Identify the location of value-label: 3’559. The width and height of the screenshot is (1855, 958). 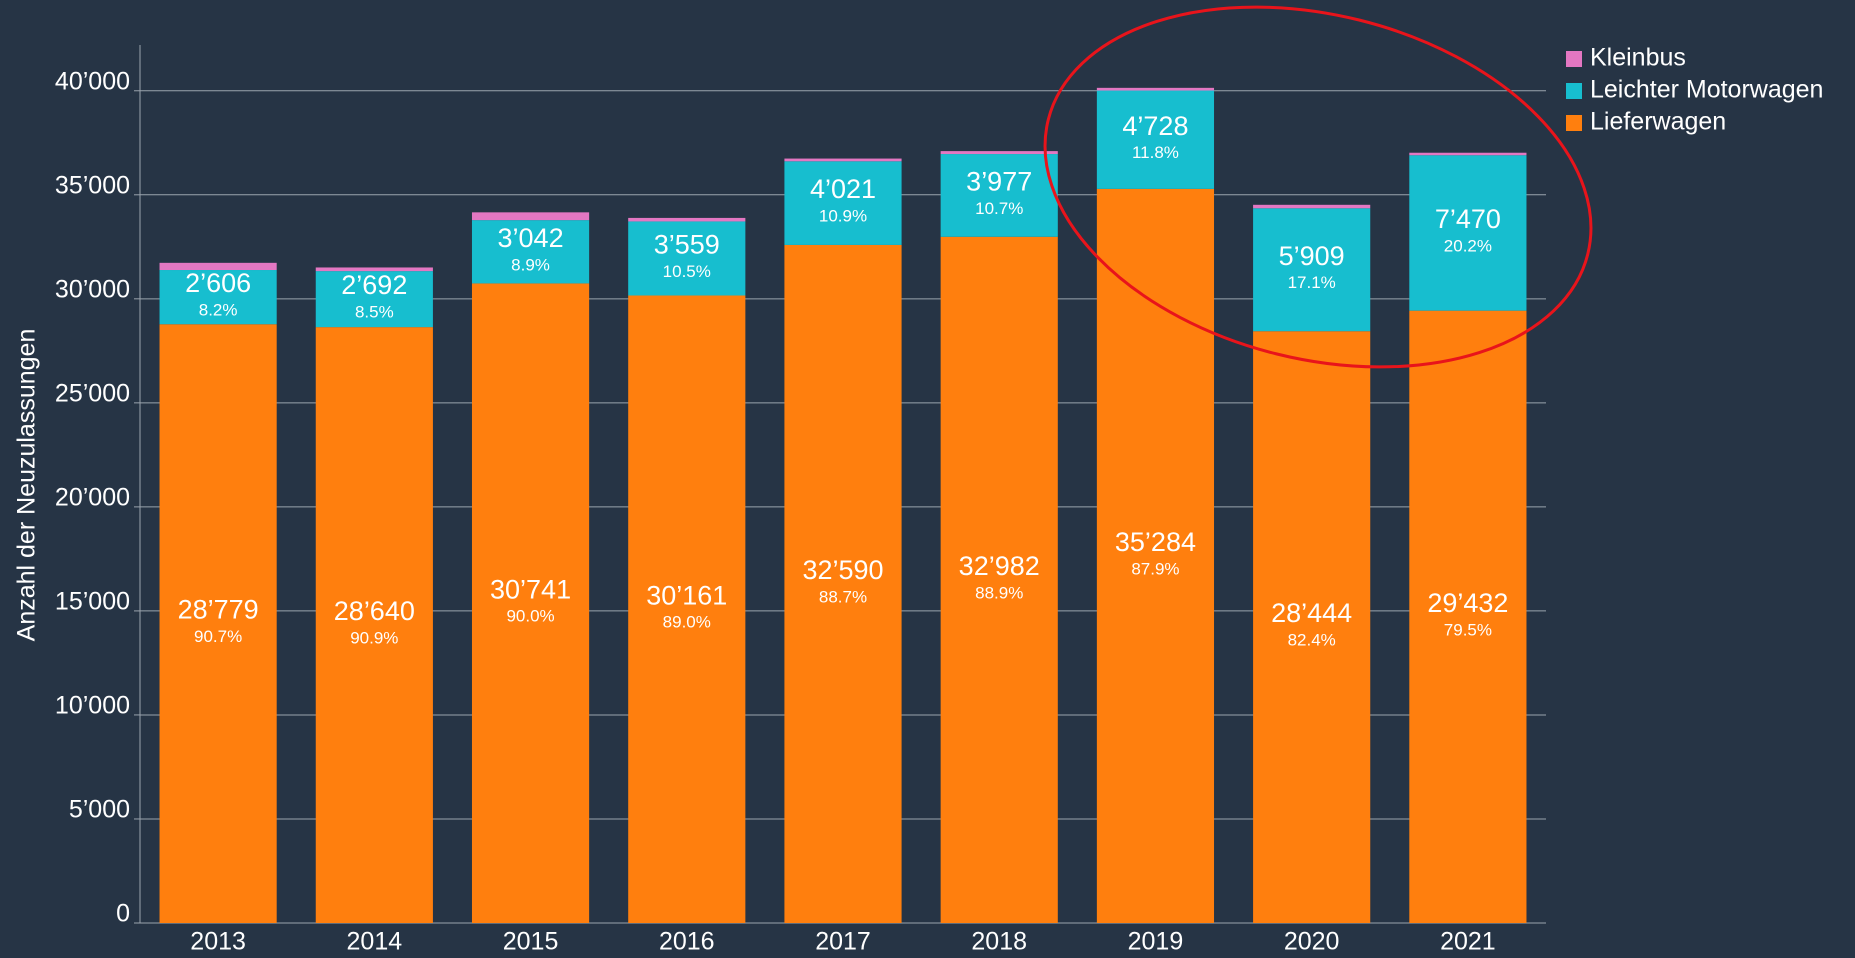
(687, 245).